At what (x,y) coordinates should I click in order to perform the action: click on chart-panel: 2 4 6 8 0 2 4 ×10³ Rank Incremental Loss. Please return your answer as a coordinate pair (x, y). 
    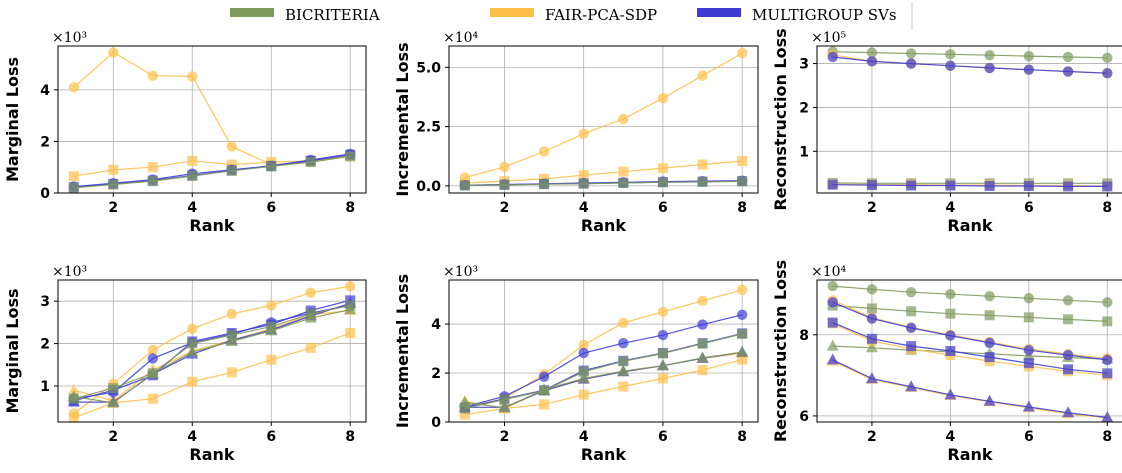
    Looking at the image, I should click on (576, 364).